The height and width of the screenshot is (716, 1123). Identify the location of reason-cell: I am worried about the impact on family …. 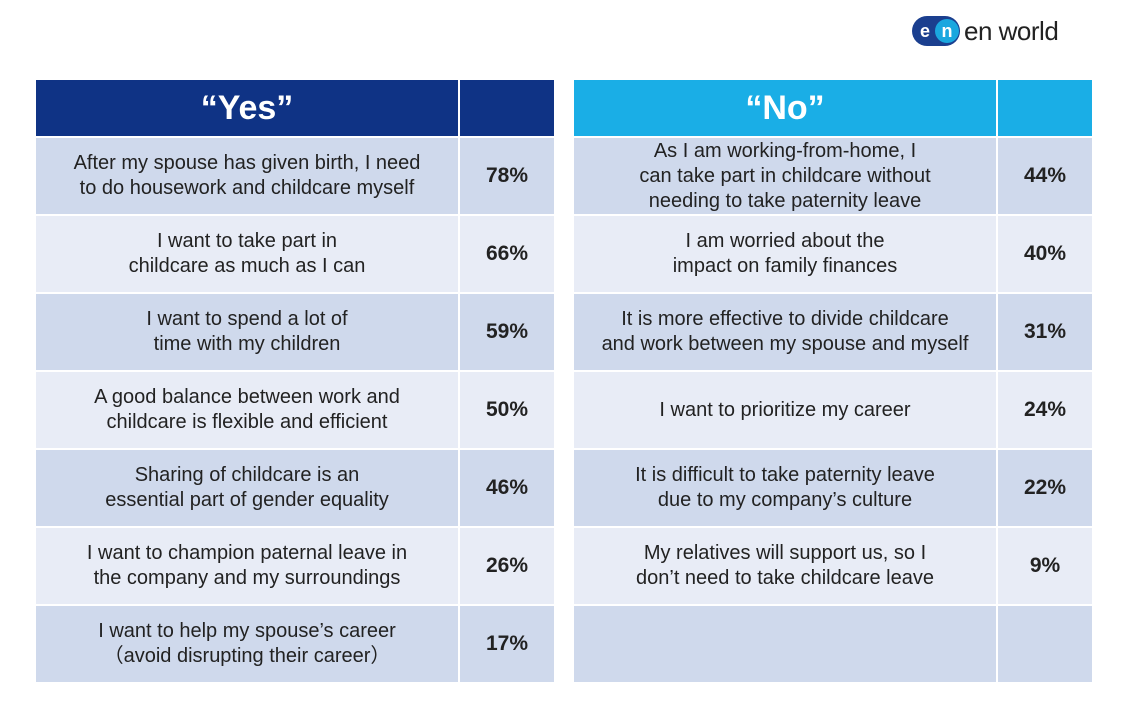
(785, 254).